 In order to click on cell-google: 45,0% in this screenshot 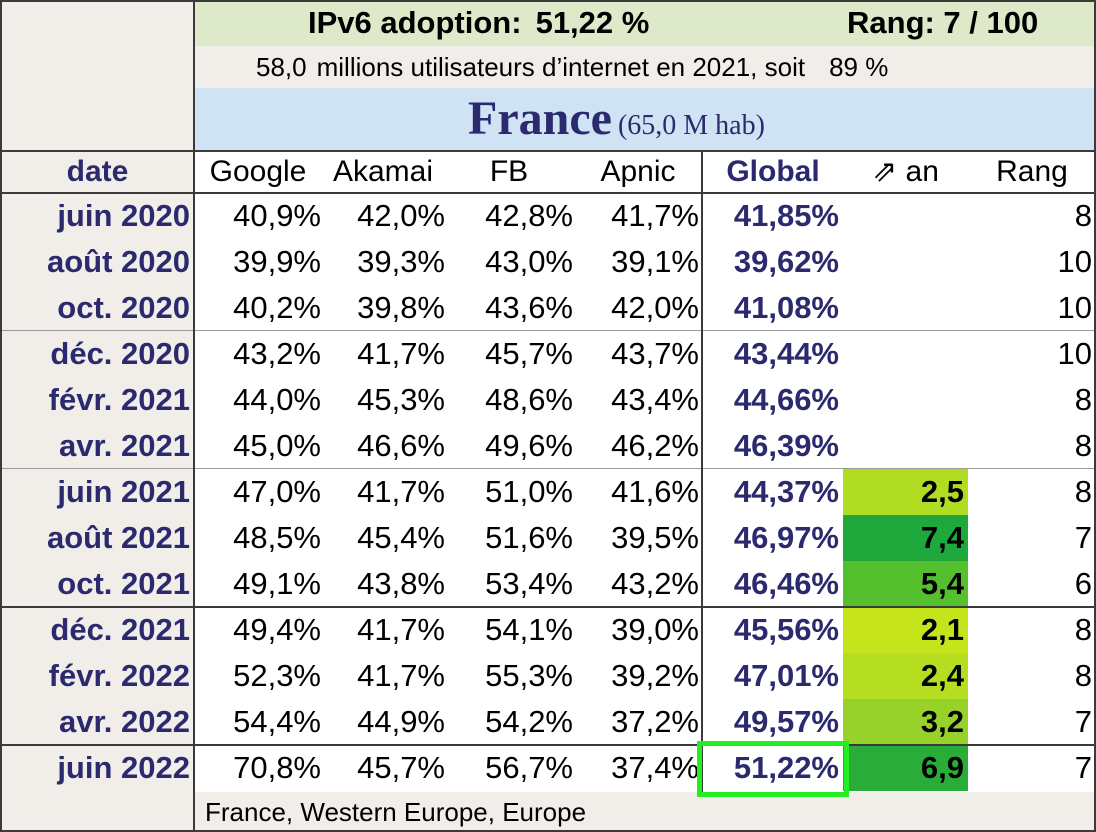, I will do `click(277, 445)`.